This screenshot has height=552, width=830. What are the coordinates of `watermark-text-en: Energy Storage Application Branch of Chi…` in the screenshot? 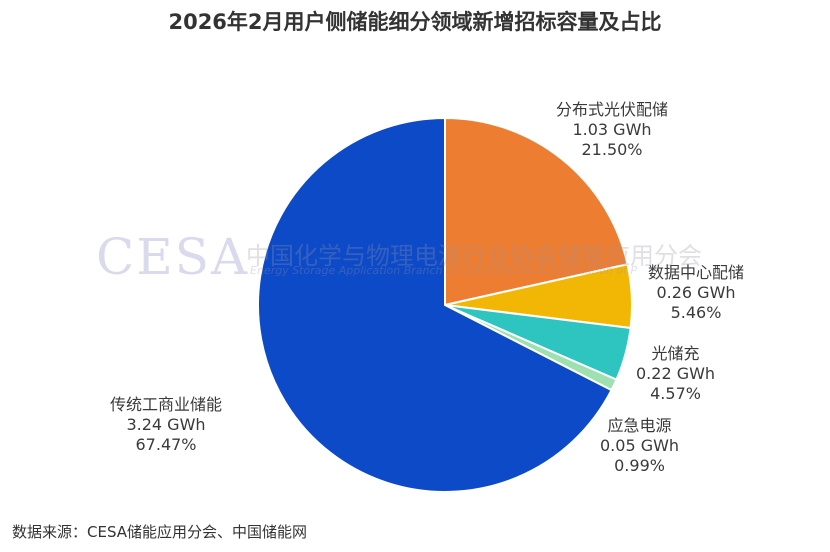 It's located at (443, 270).